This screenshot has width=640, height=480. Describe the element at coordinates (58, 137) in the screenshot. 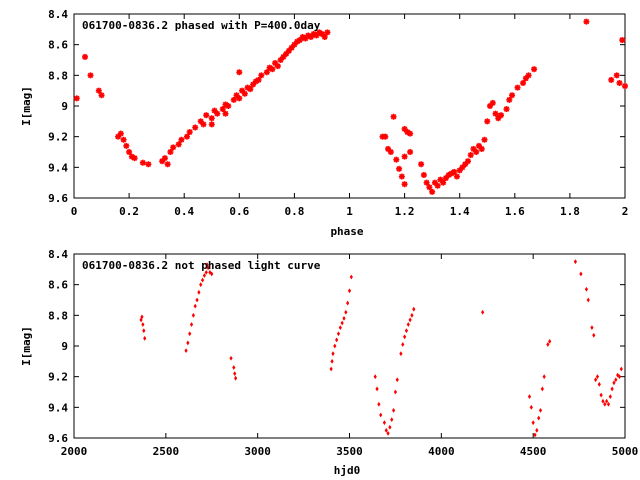

I see `y-tick-label: 9.2` at that location.